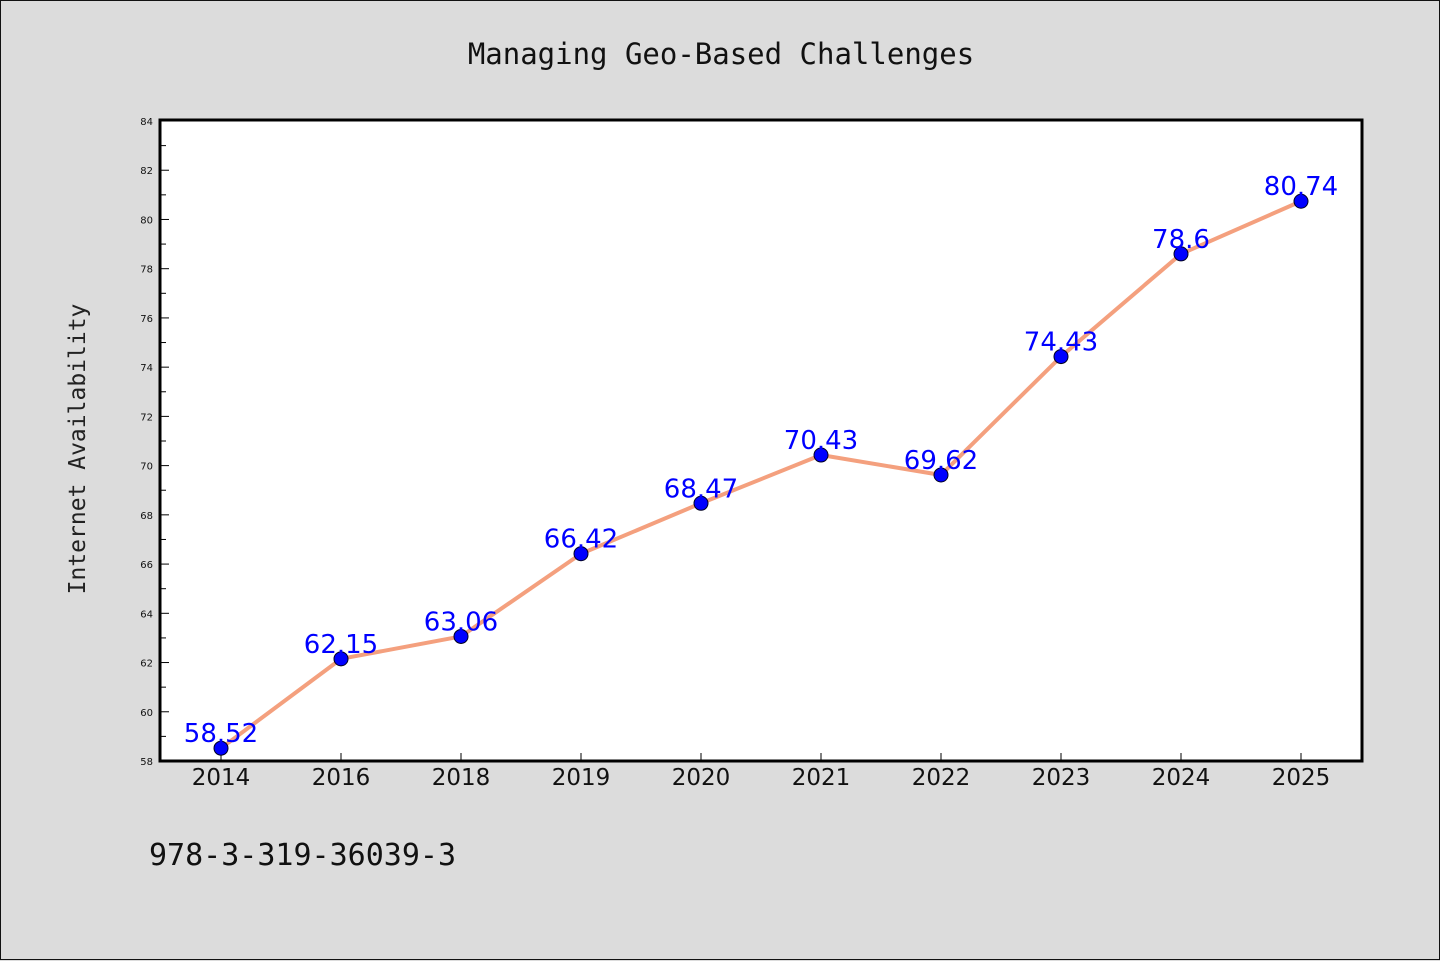 The width and height of the screenshot is (1440, 961). What do you see at coordinates (146, 614) in the screenshot?
I see `y-tick-label: 64` at bounding box center [146, 614].